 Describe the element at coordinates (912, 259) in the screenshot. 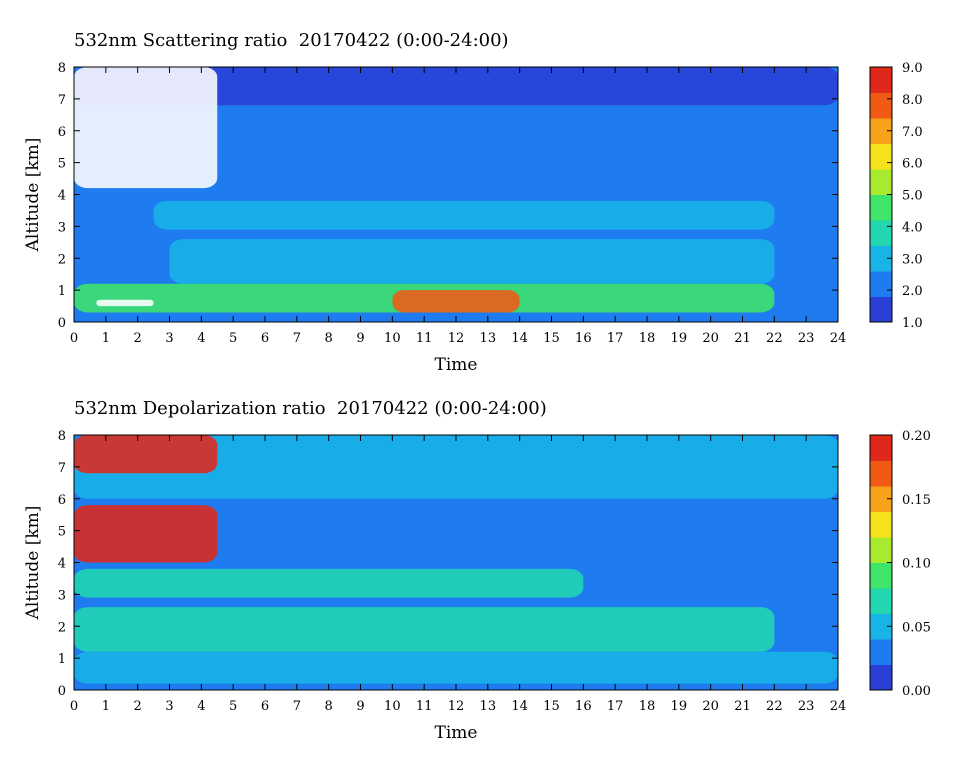

I see `colorbar-tick-label: 3.0` at that location.